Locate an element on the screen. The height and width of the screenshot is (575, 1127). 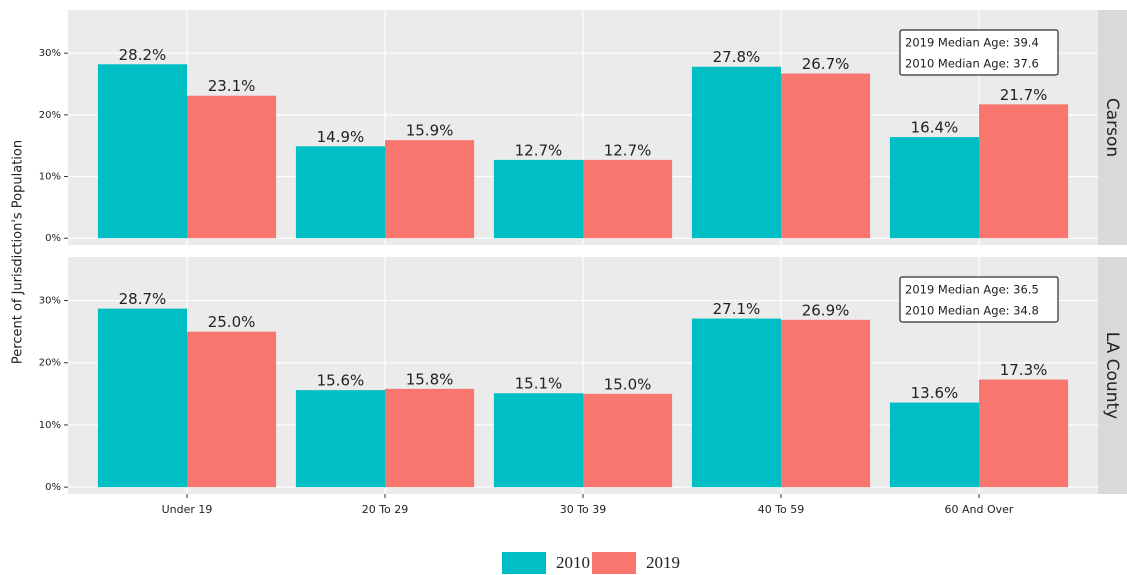
data-label: 17.3% is located at coordinates (1024, 370).